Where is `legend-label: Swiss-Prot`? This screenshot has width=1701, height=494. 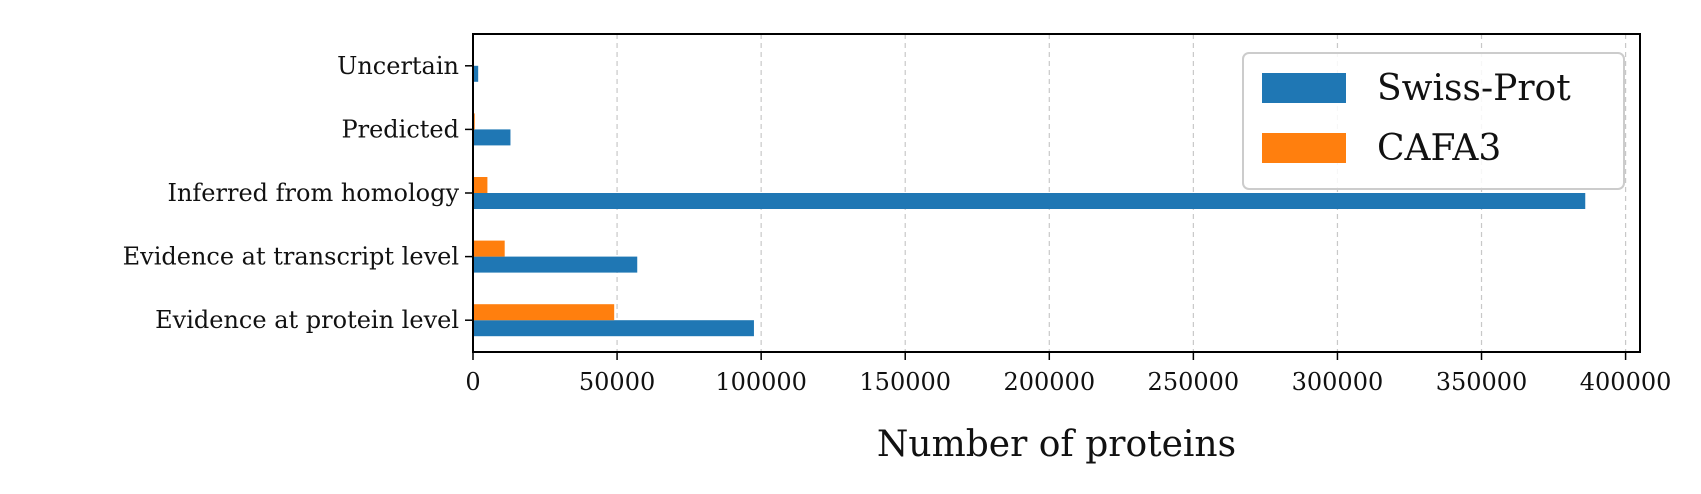
legend-label: Swiss-Prot is located at coordinates (1474, 88).